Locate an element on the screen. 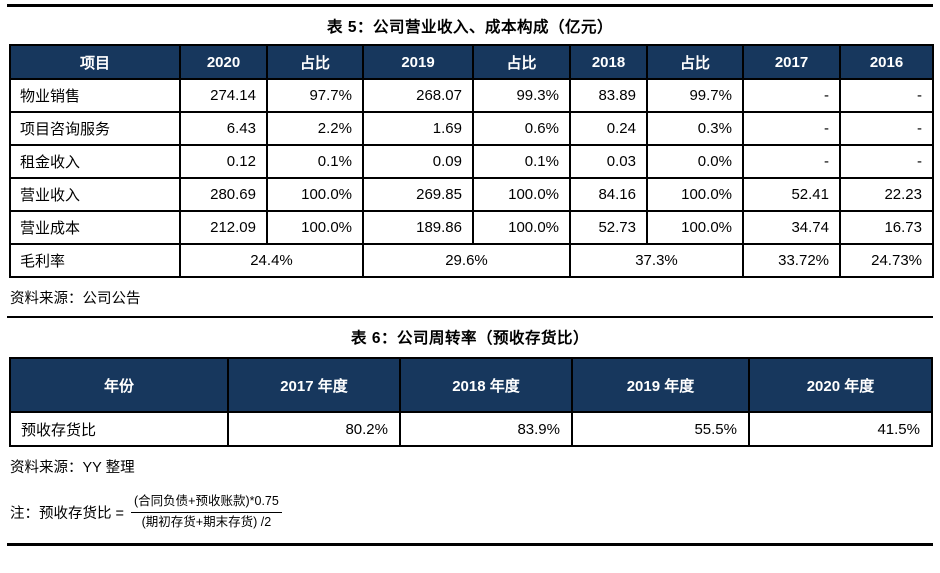 This screenshot has height=573, width=940. row-label-cell: 毛利率 is located at coordinates (95, 260).